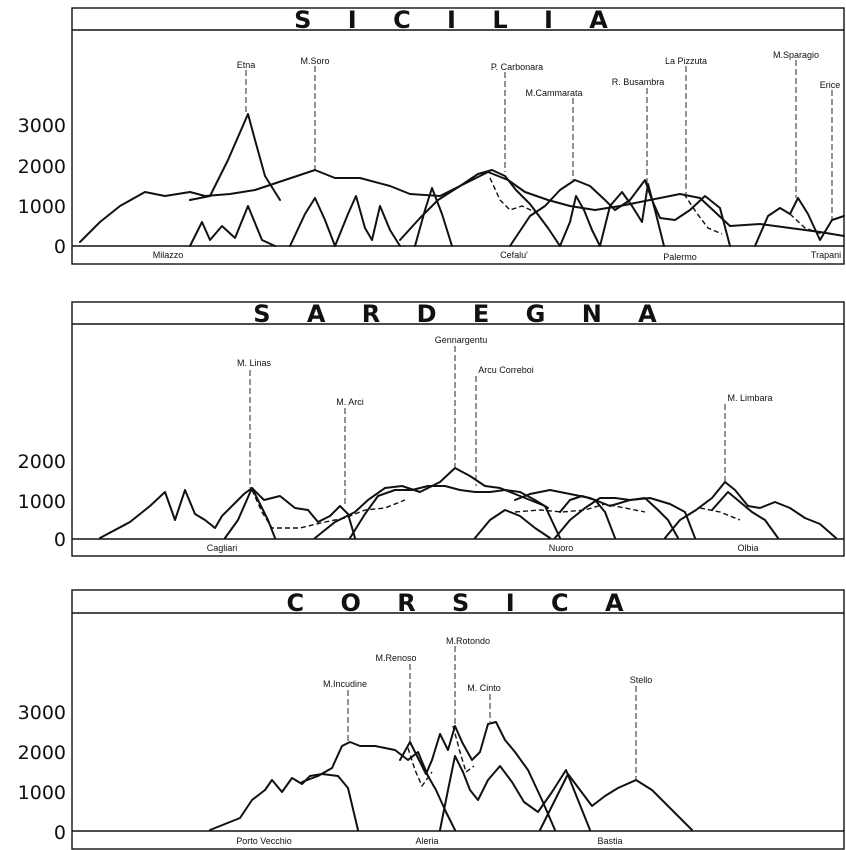 Image resolution: width=846 pixels, height=850 pixels. What do you see at coordinates (458, 20) in the screenshot?
I see `panel-sicilia-title: S I C I L I A` at bounding box center [458, 20].